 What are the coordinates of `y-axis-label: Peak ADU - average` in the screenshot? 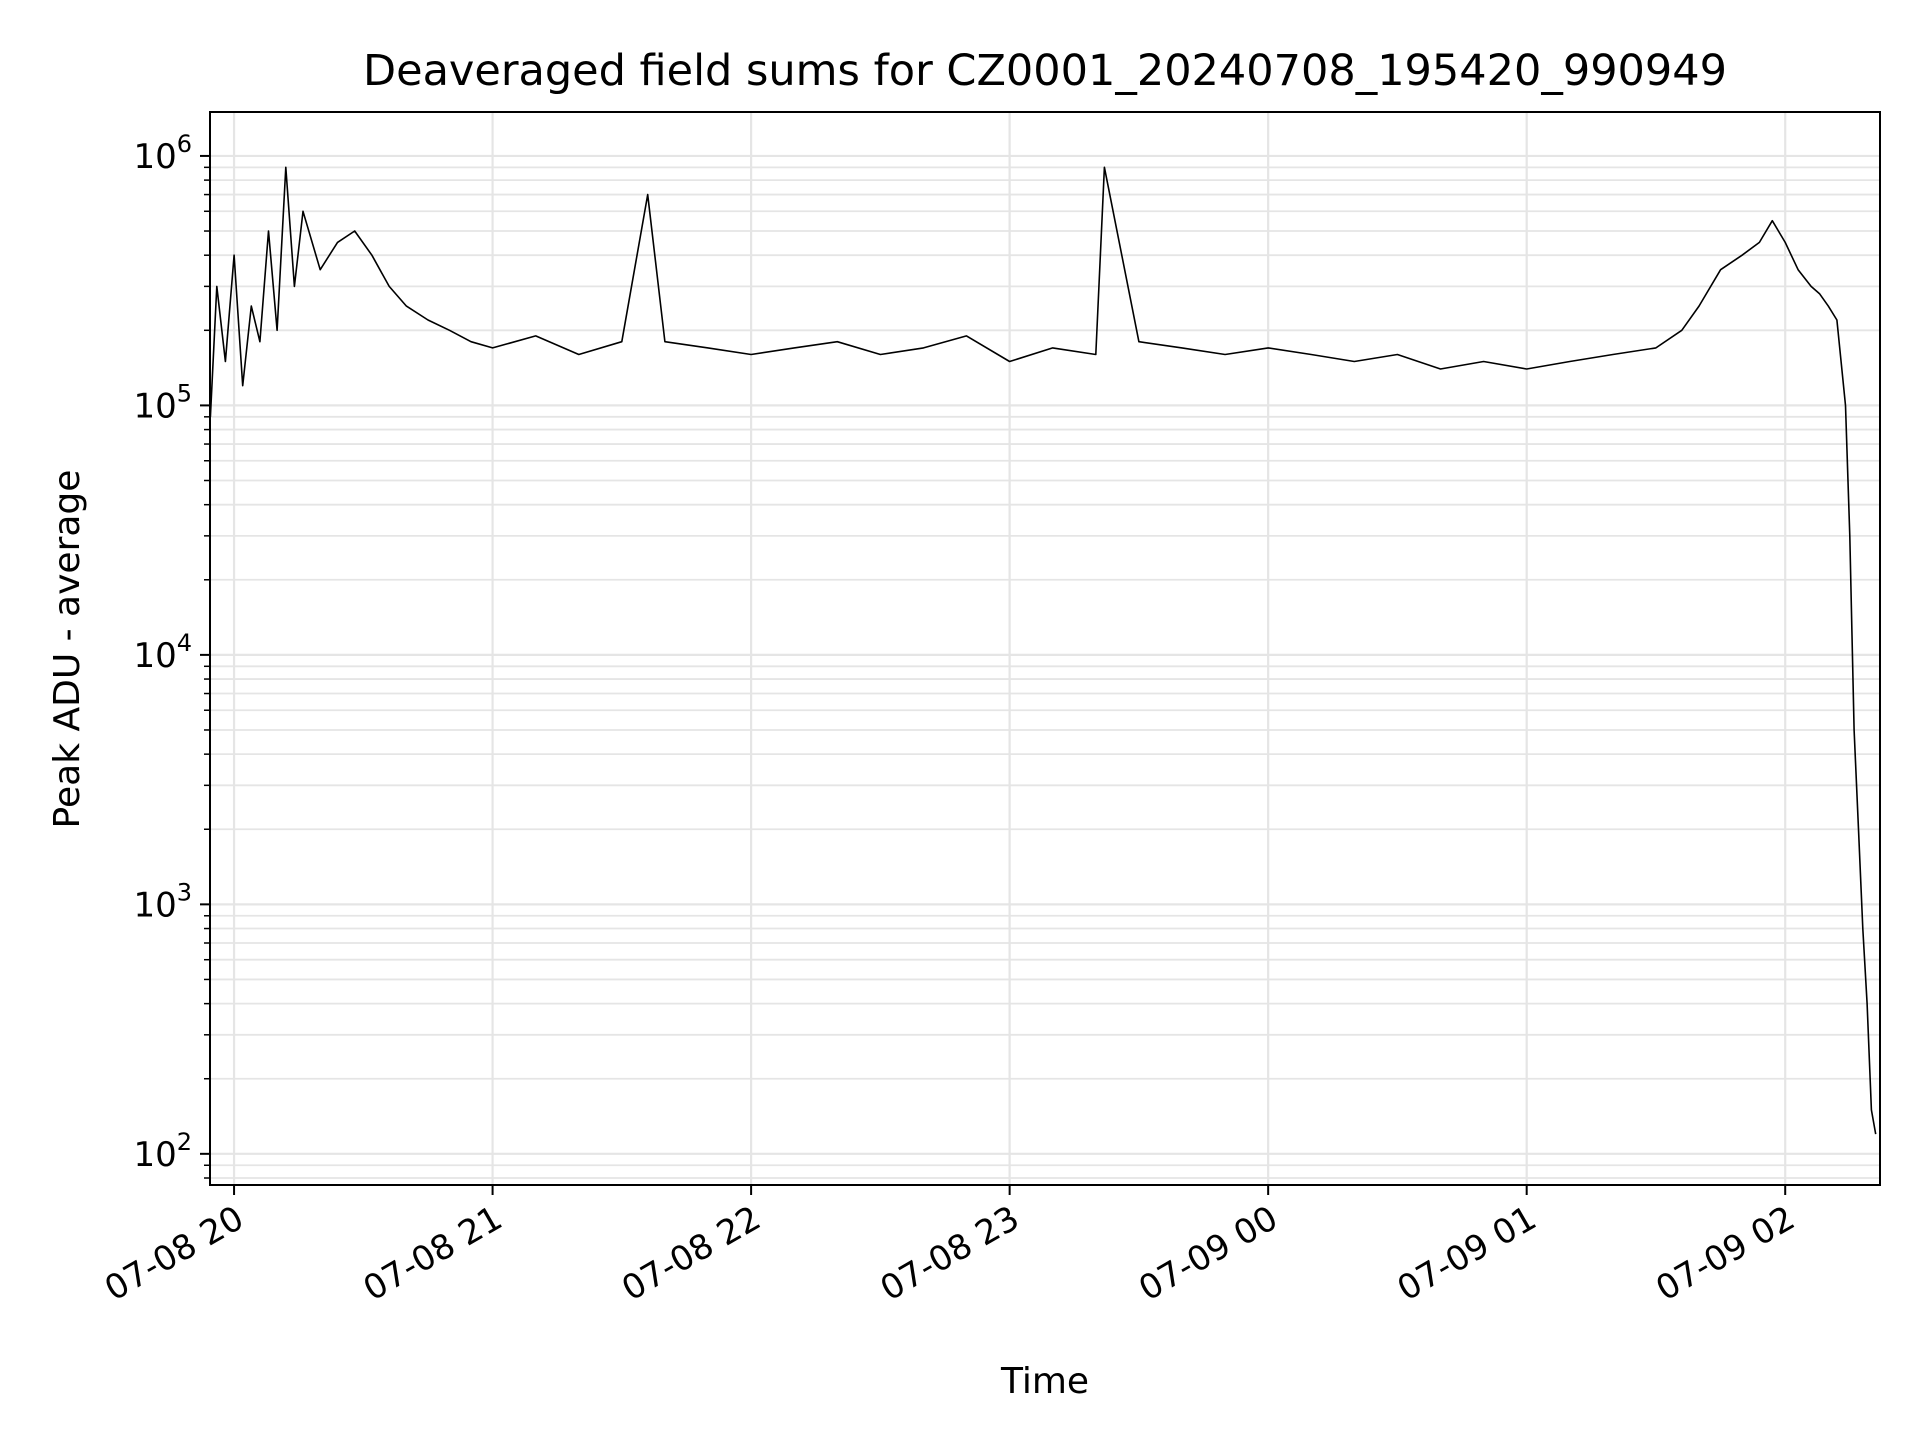 It's located at (67, 649).